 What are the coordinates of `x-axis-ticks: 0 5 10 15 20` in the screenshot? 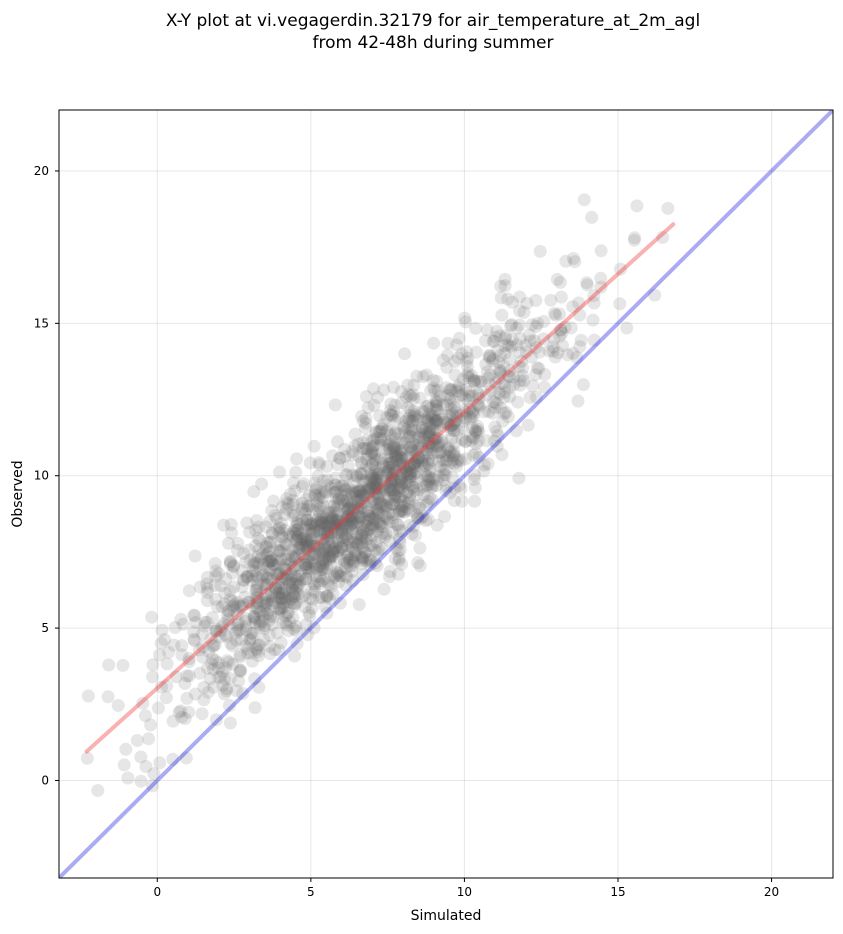 It's located at (466, 888).